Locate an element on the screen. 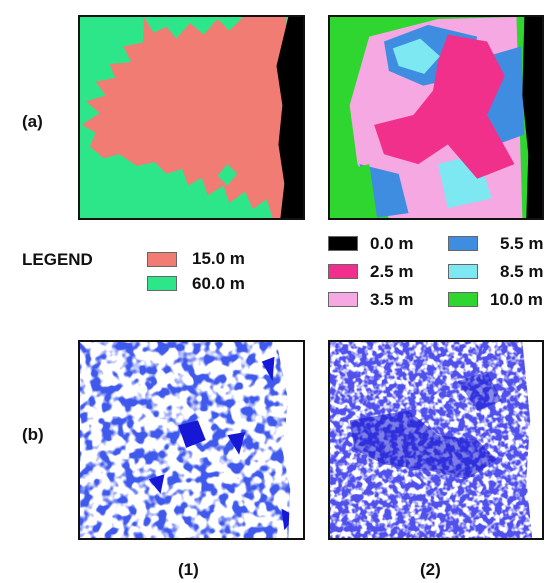 The image size is (558, 583). map-b1-cell-texture is located at coordinates (191, 440).